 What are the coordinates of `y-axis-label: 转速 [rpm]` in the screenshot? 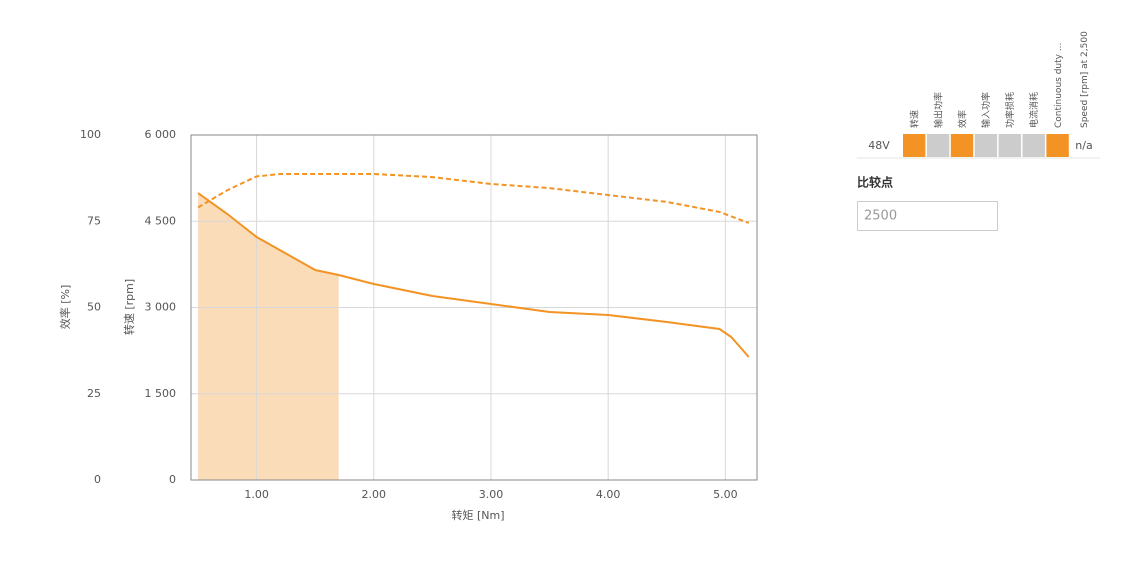 It's located at (129, 307).